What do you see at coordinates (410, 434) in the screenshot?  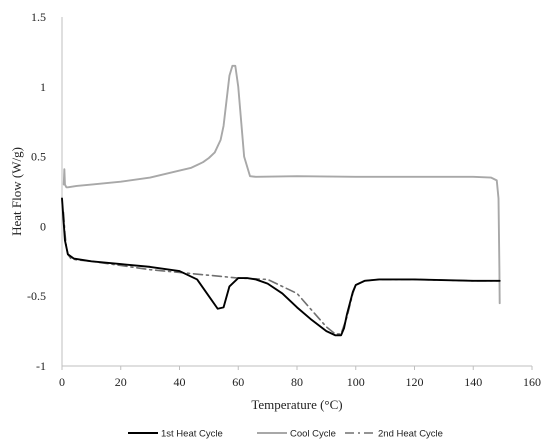 I see `legend-label: 2nd Heat Cycle` at bounding box center [410, 434].